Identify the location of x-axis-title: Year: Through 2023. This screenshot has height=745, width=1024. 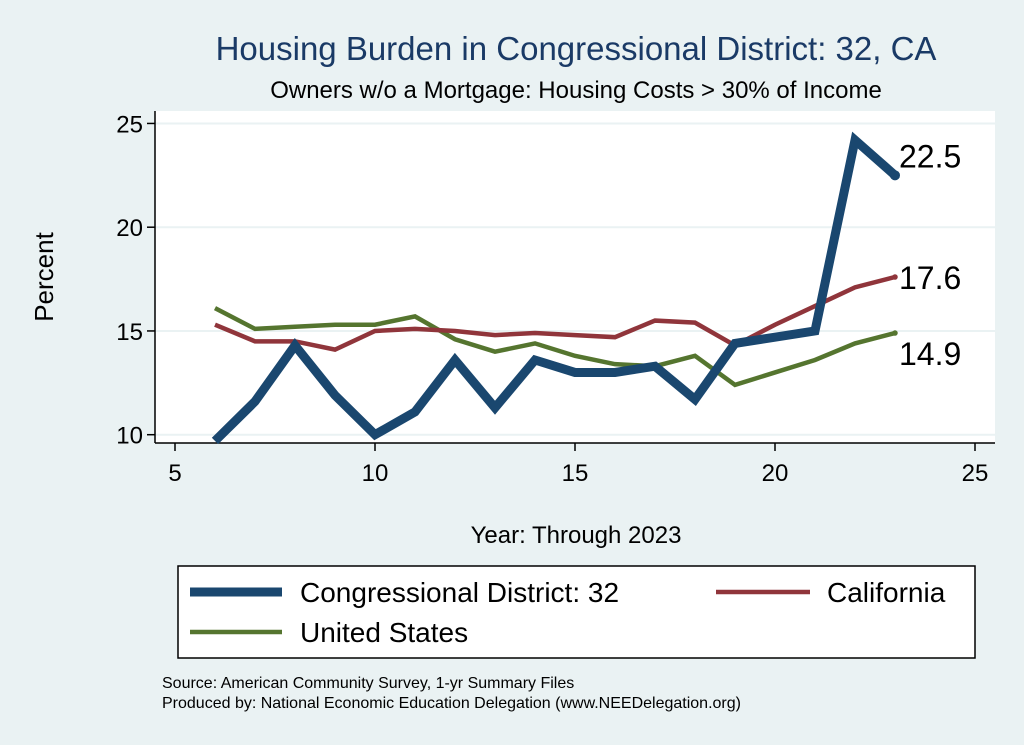
(576, 535).